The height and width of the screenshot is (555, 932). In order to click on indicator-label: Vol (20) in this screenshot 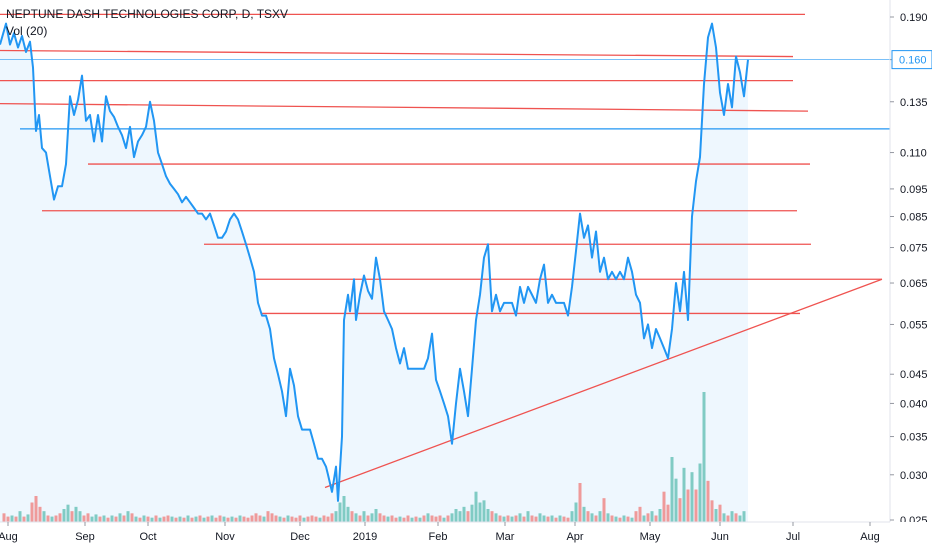, I will do `click(27, 31)`.